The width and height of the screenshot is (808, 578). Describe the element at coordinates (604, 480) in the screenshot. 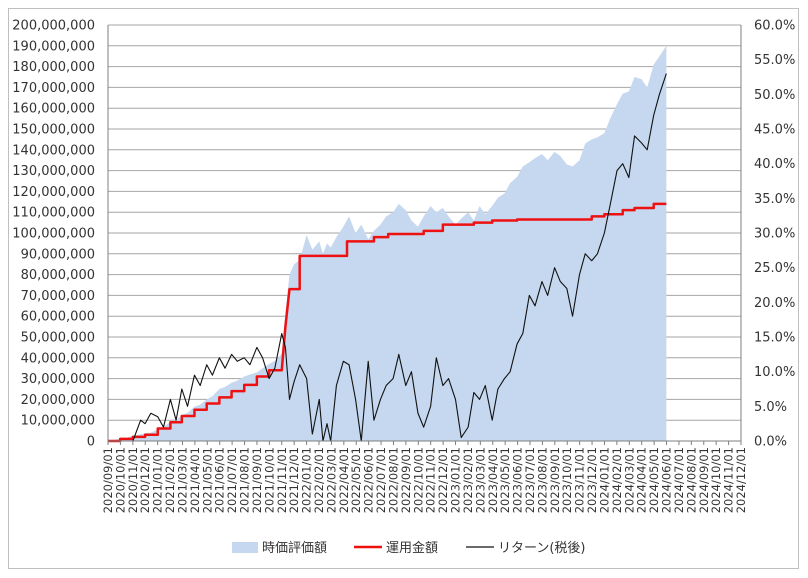

I see `x-tick-label: 2024/01/01` at that location.